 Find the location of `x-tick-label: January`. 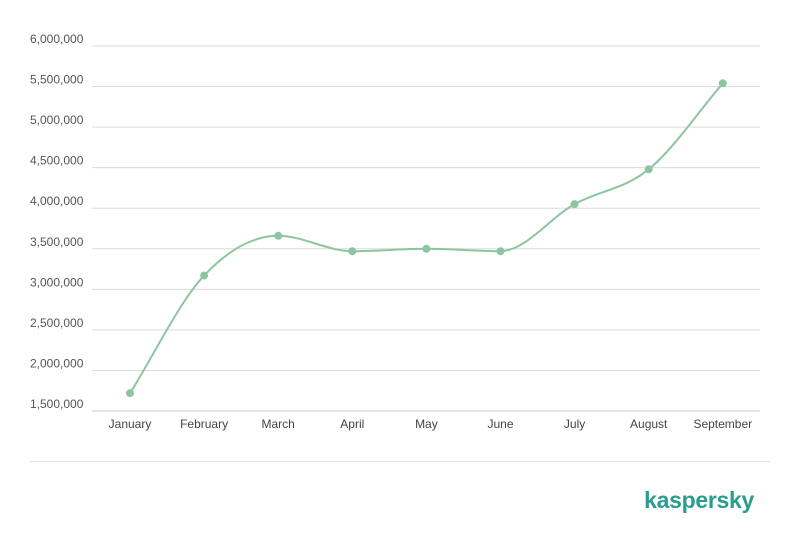

x-tick-label: January is located at coordinates (130, 424).